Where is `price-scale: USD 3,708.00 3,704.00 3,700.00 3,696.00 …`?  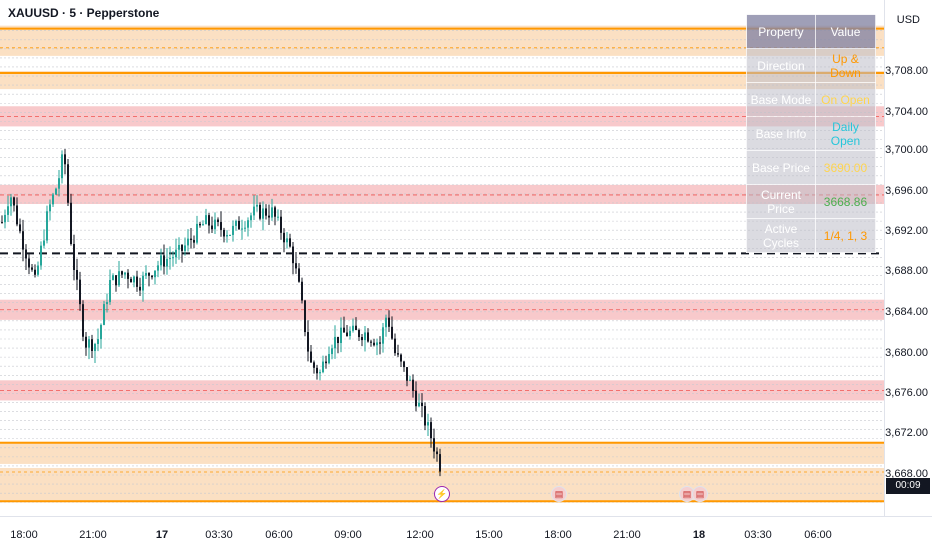 price-scale: USD 3,708.00 3,704.00 3,700.00 3,696.00 … is located at coordinates (908, 258).